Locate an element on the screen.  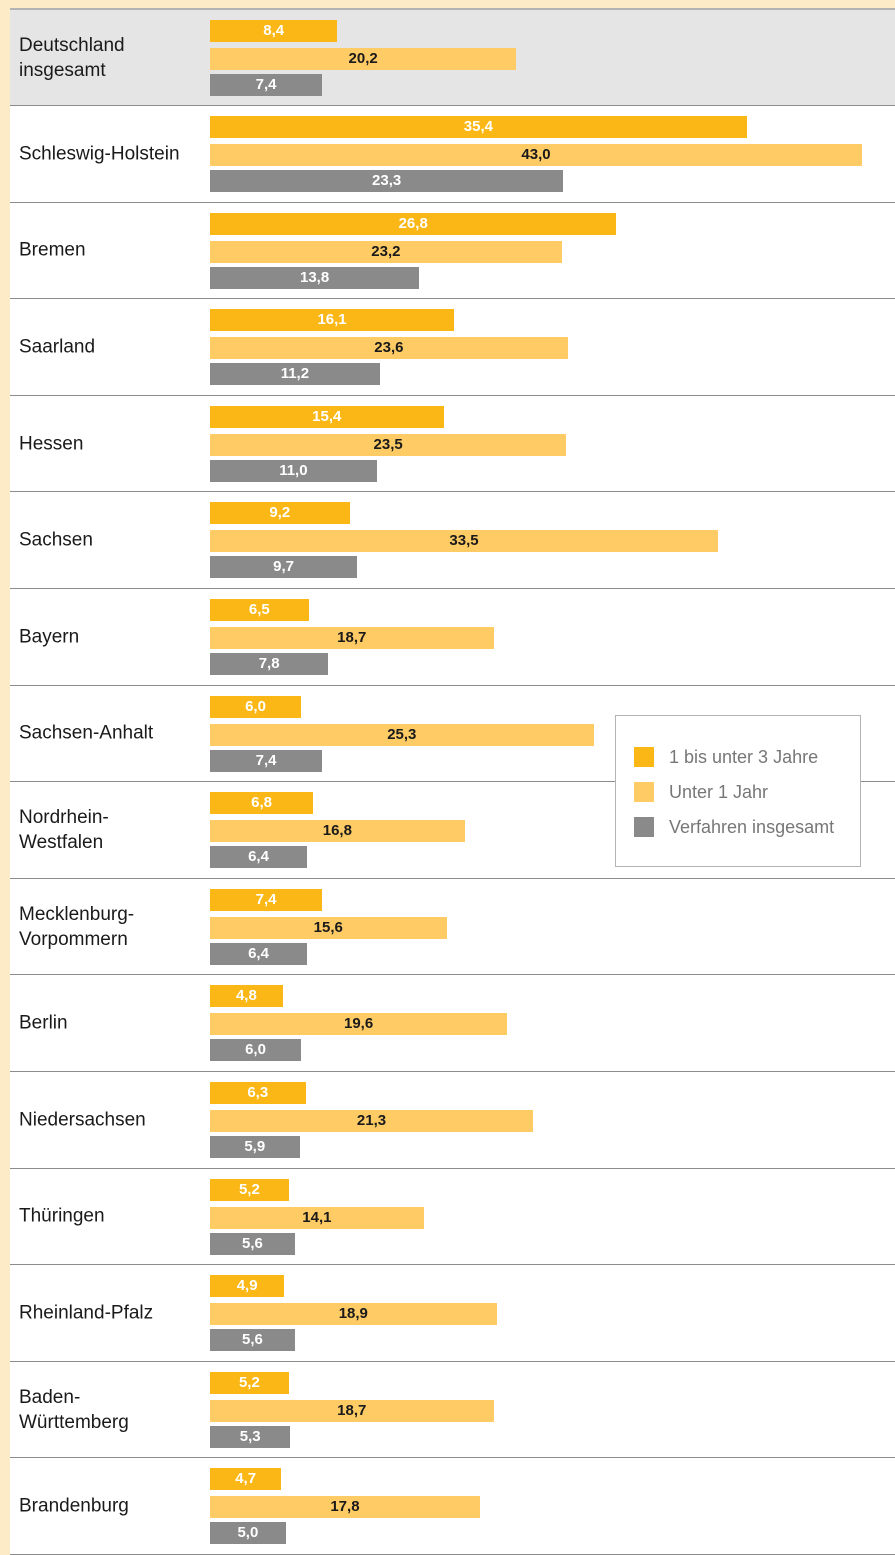
bar-unter-1-jahr: 19,6 is located at coordinates (359, 1024).